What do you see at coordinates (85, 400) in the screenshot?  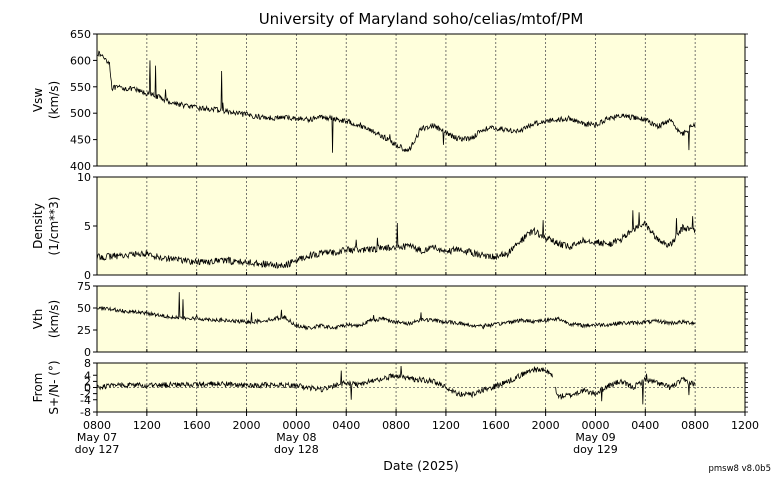 I see `y-tick-label: -4` at bounding box center [85, 400].